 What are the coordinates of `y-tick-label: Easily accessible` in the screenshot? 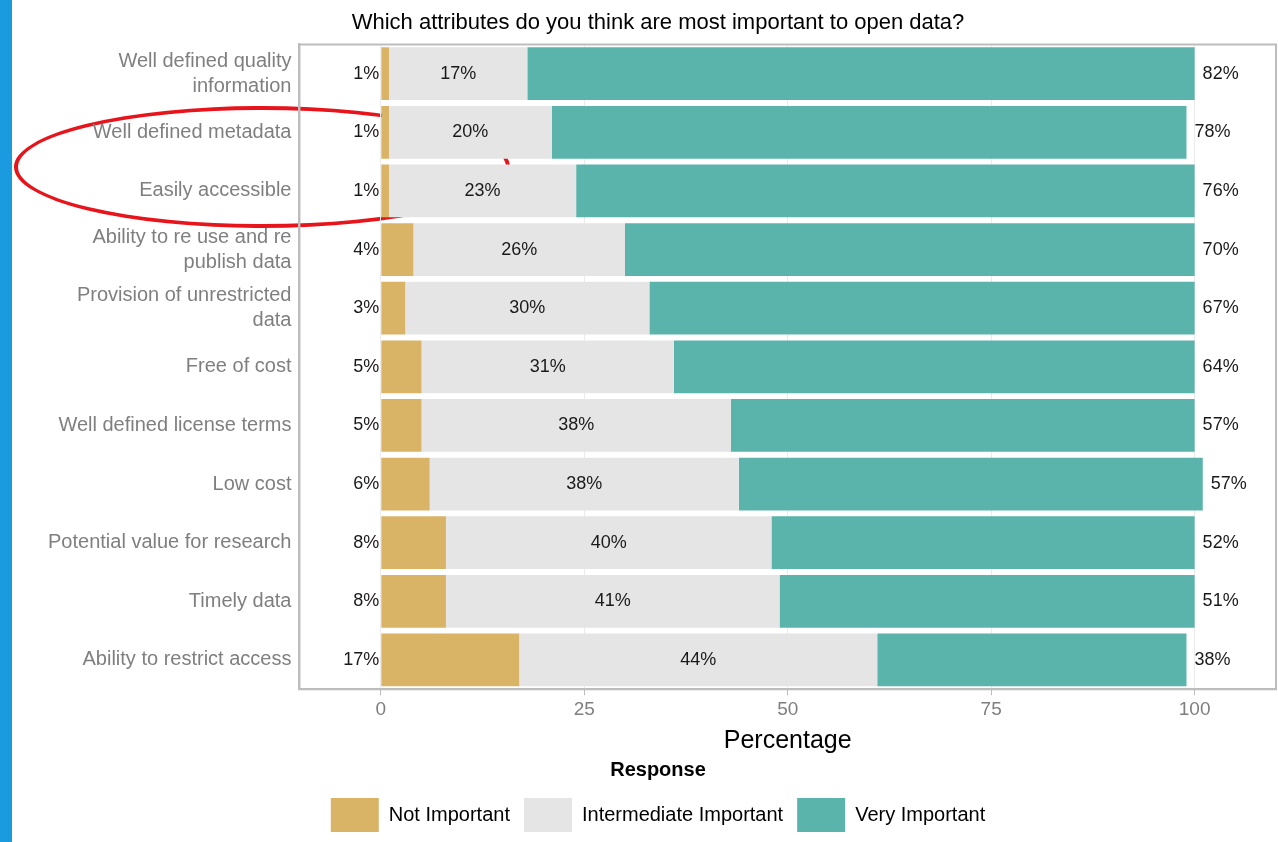 It's located at (215, 189).